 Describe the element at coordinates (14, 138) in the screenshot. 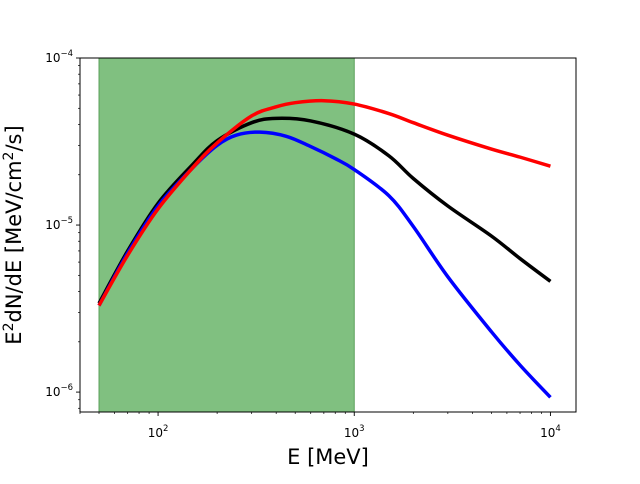

I see `y-label-end: /s]` at that location.